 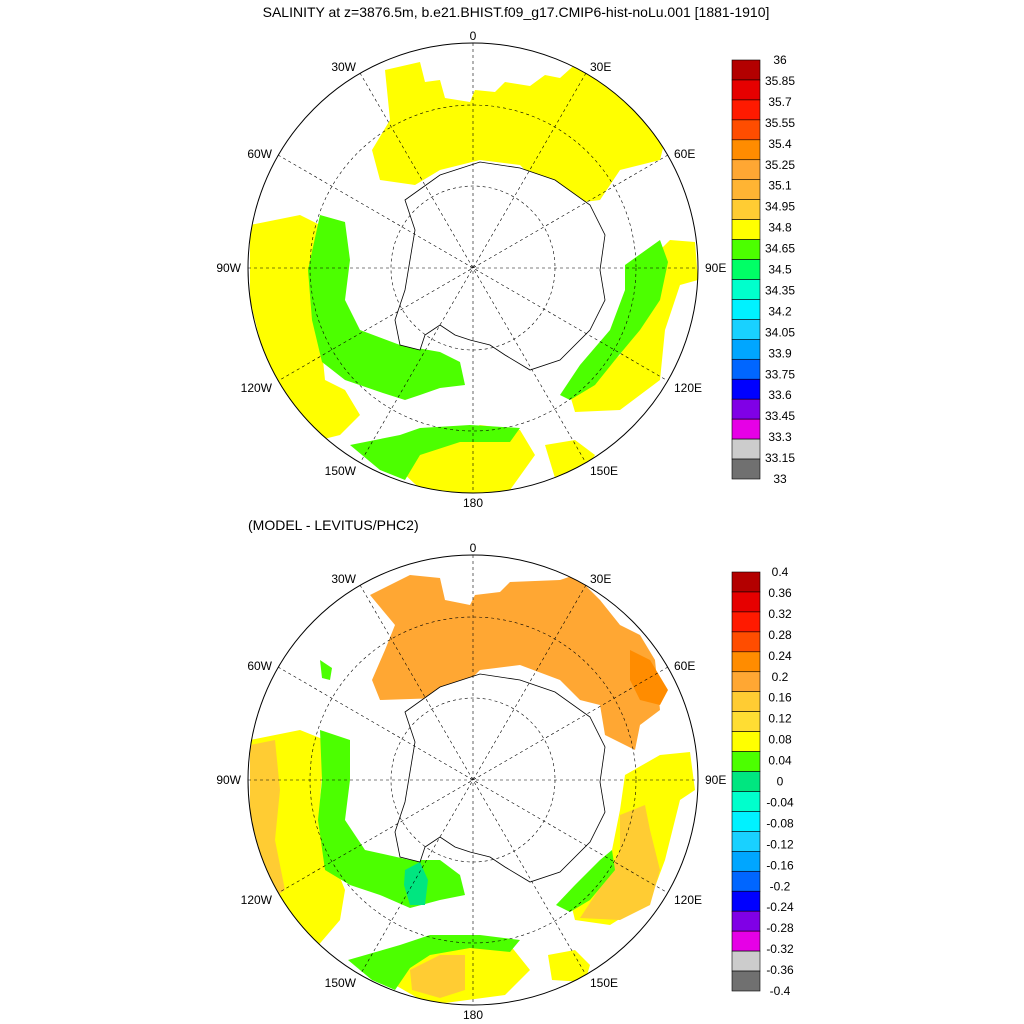 I want to click on green-region-pacific, so click(x=435, y=452).